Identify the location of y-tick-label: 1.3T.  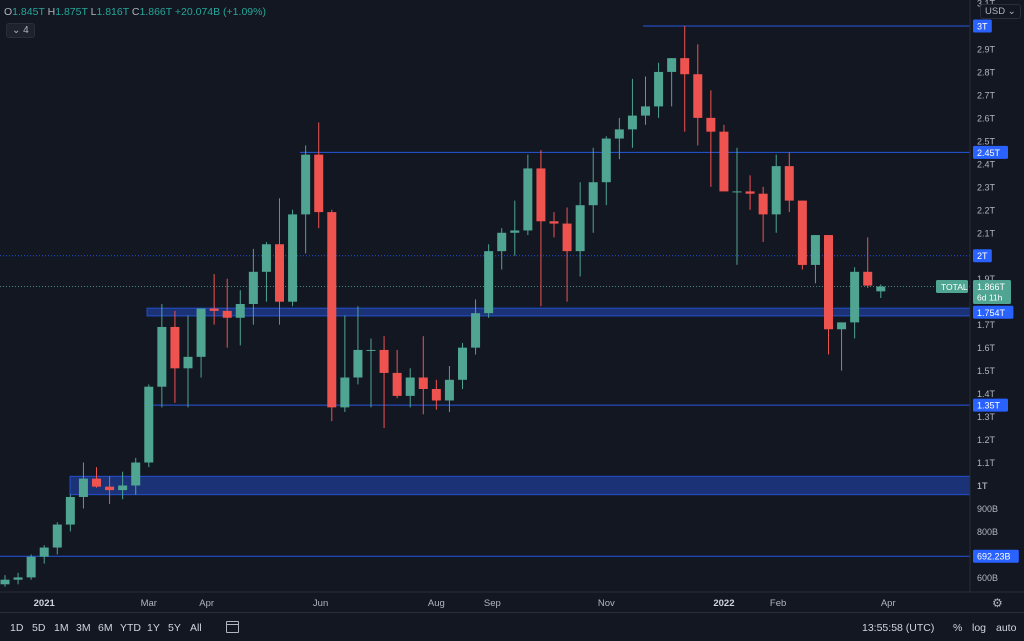
(986, 417).